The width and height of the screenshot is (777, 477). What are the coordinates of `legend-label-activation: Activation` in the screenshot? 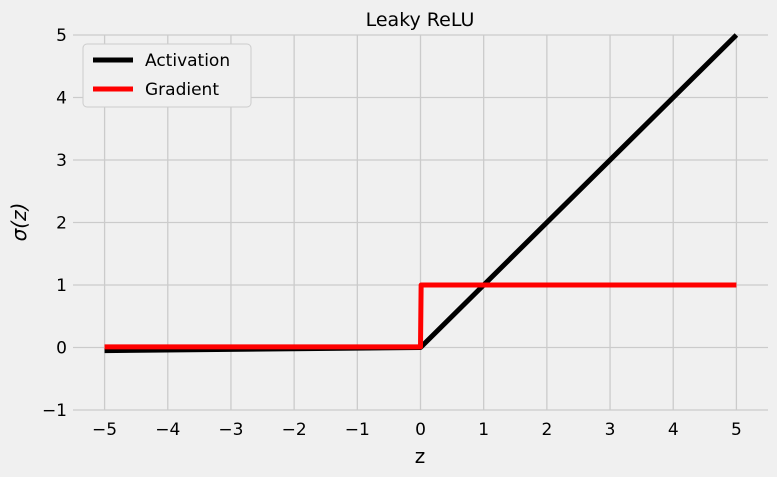 It's located at (187, 61).